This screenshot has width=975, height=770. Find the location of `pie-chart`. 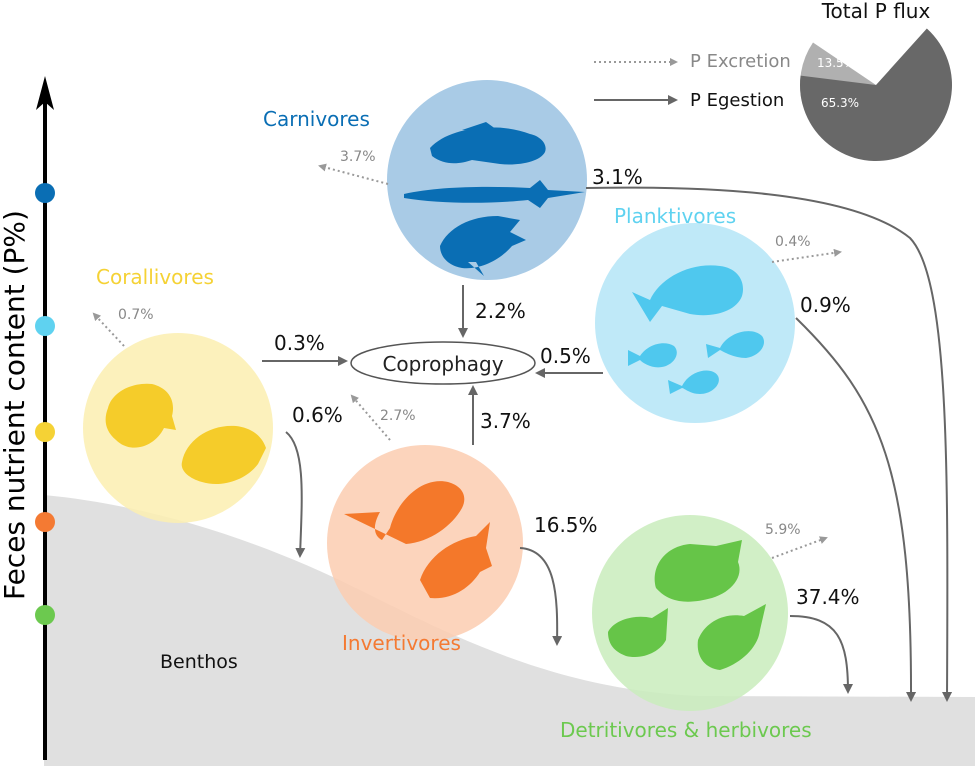

pie-chart is located at coordinates (876, 94).